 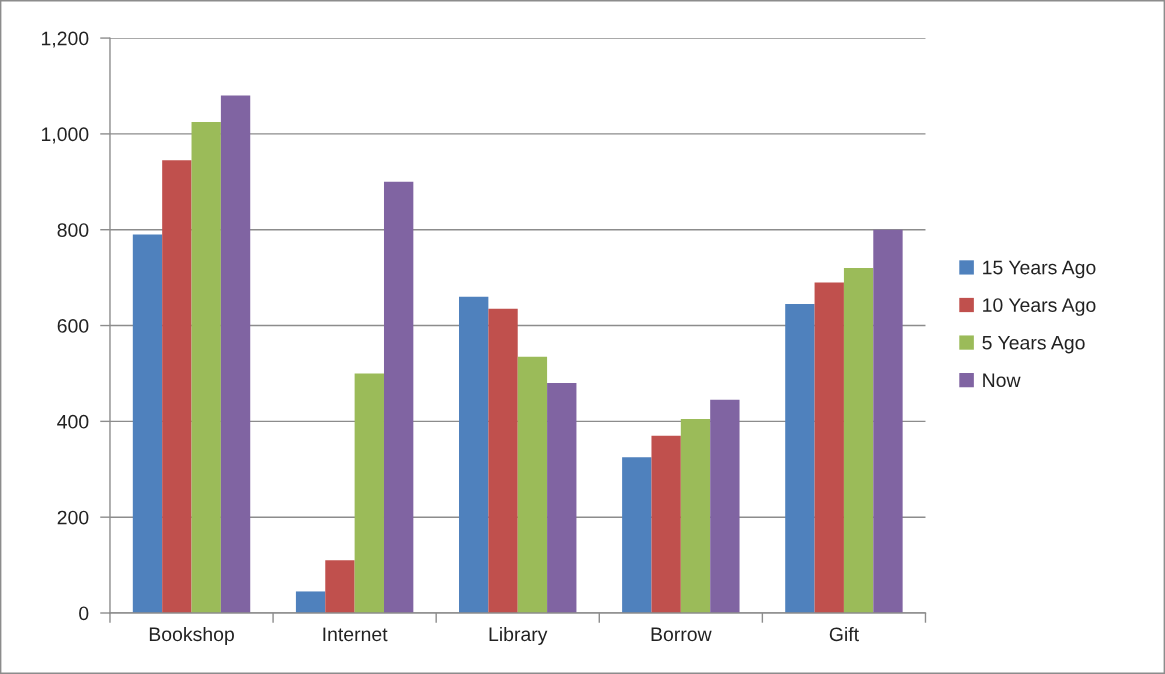 What do you see at coordinates (73, 230) in the screenshot?
I see `y-tick-label: 800` at bounding box center [73, 230].